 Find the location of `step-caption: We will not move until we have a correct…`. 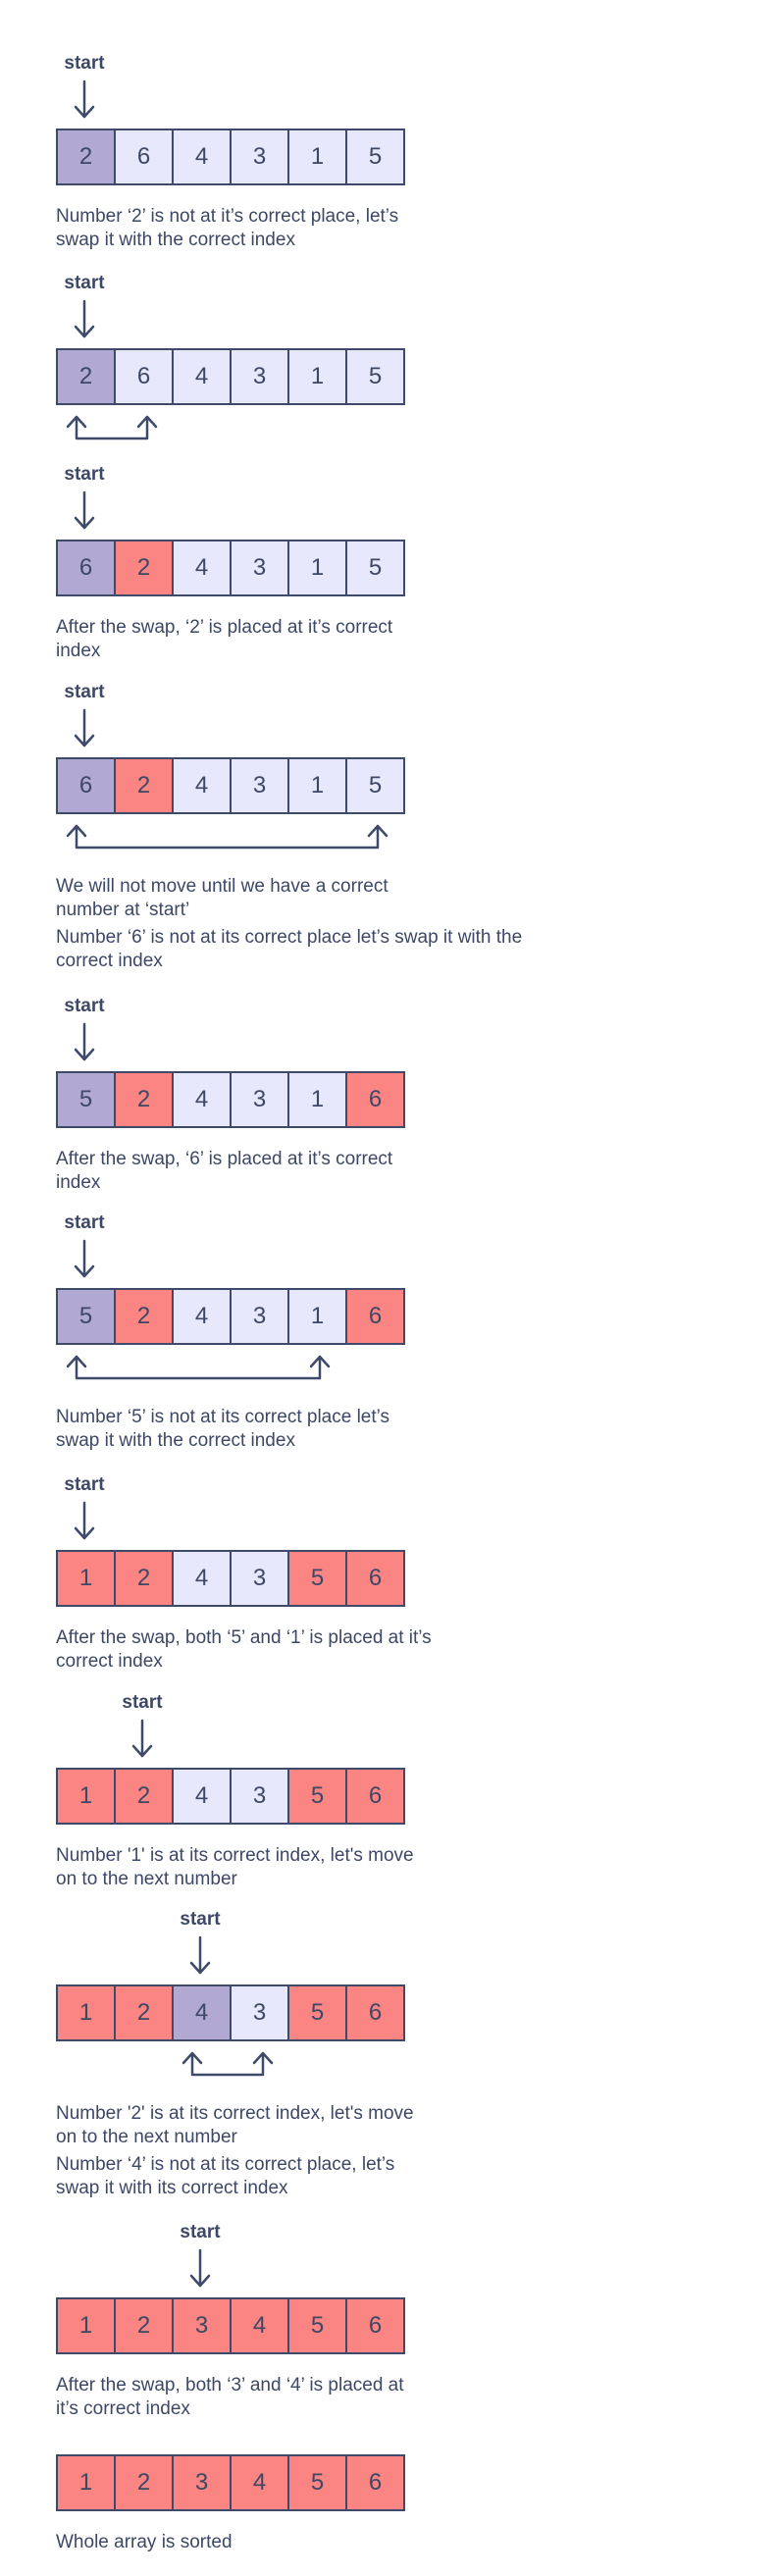

step-caption: We will not move until we have a correct… is located at coordinates (222, 898).